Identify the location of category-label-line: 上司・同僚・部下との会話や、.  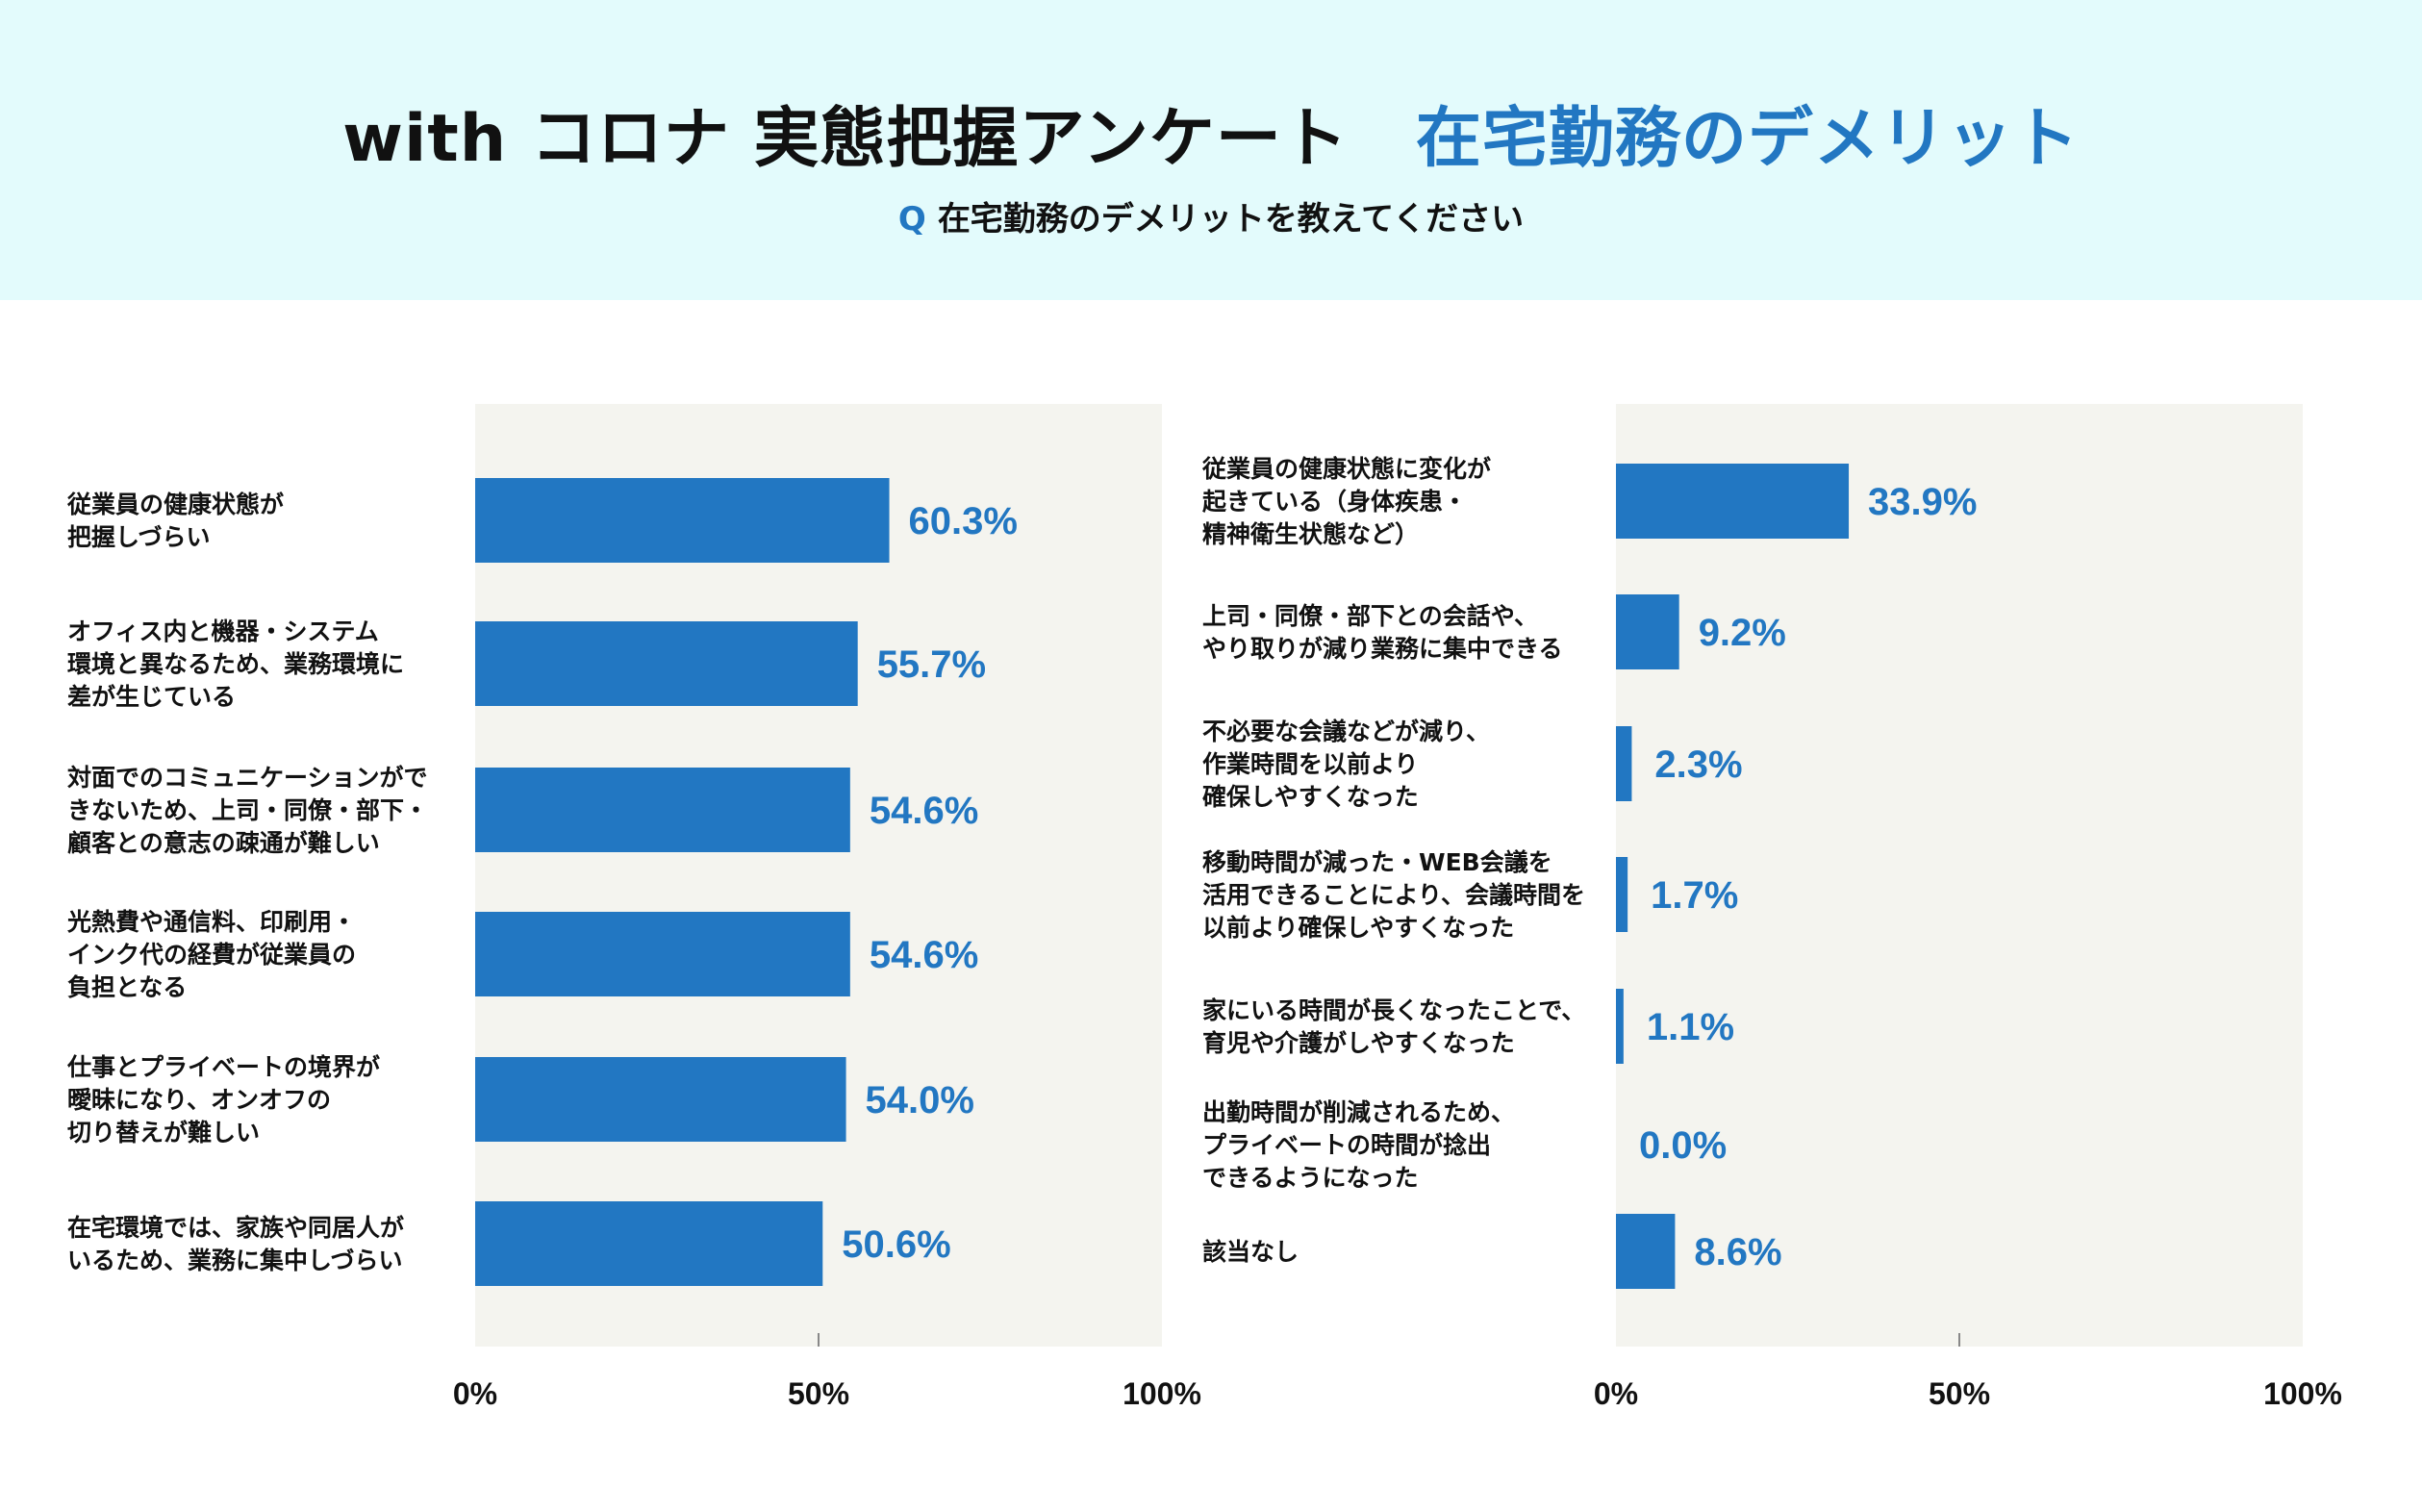
(1370, 616).